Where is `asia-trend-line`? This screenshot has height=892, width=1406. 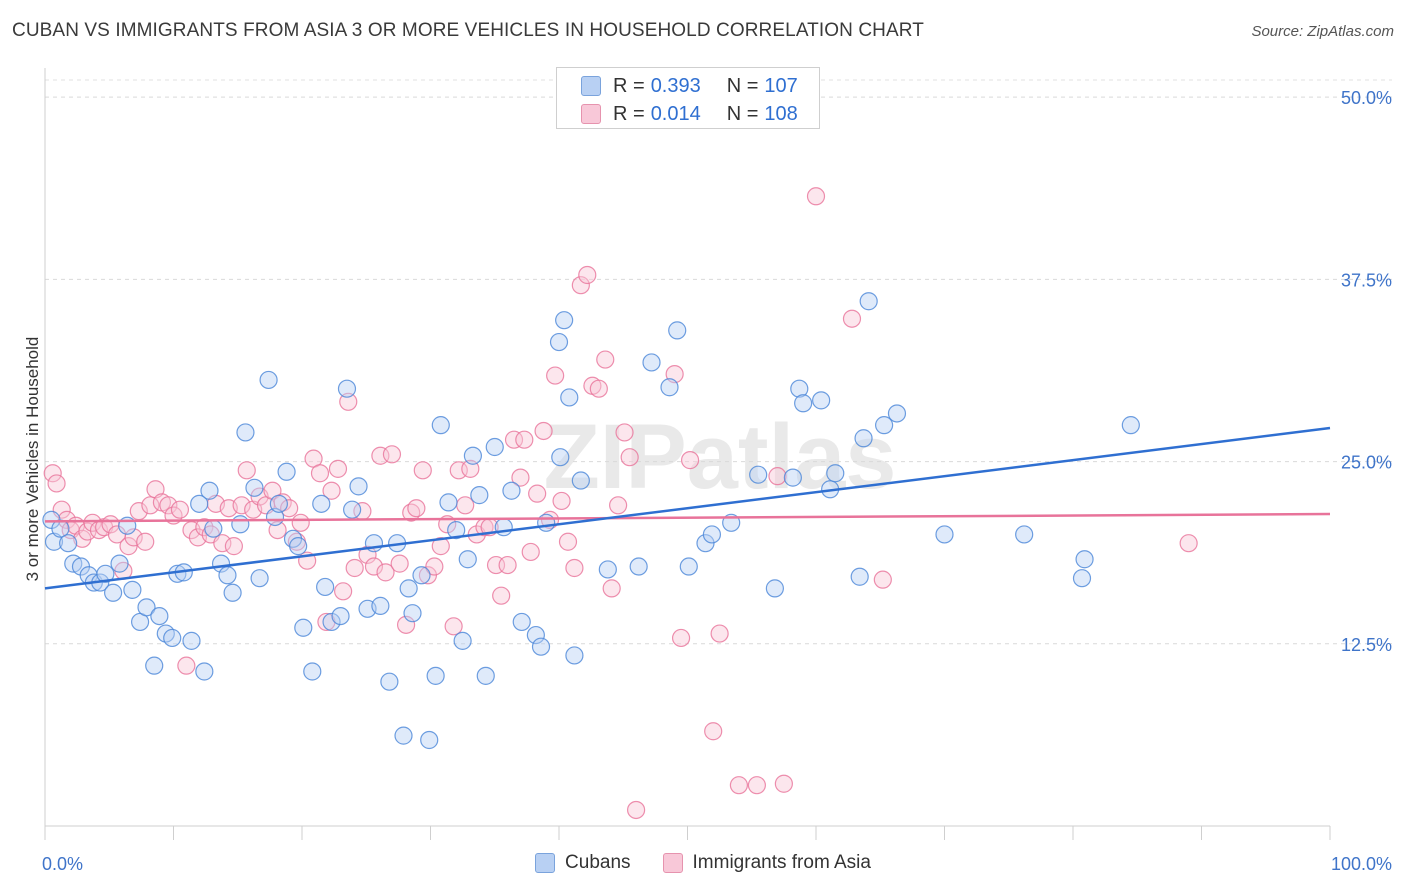 asia-trend-line is located at coordinates (687, 517).